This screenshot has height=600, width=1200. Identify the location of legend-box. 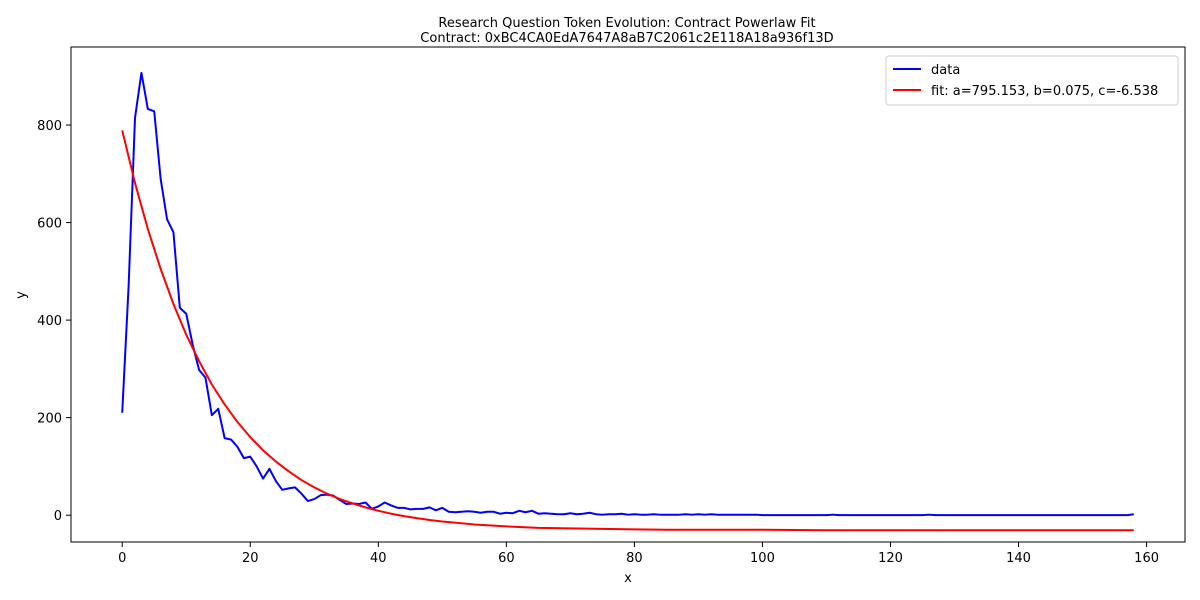
(1032, 80).